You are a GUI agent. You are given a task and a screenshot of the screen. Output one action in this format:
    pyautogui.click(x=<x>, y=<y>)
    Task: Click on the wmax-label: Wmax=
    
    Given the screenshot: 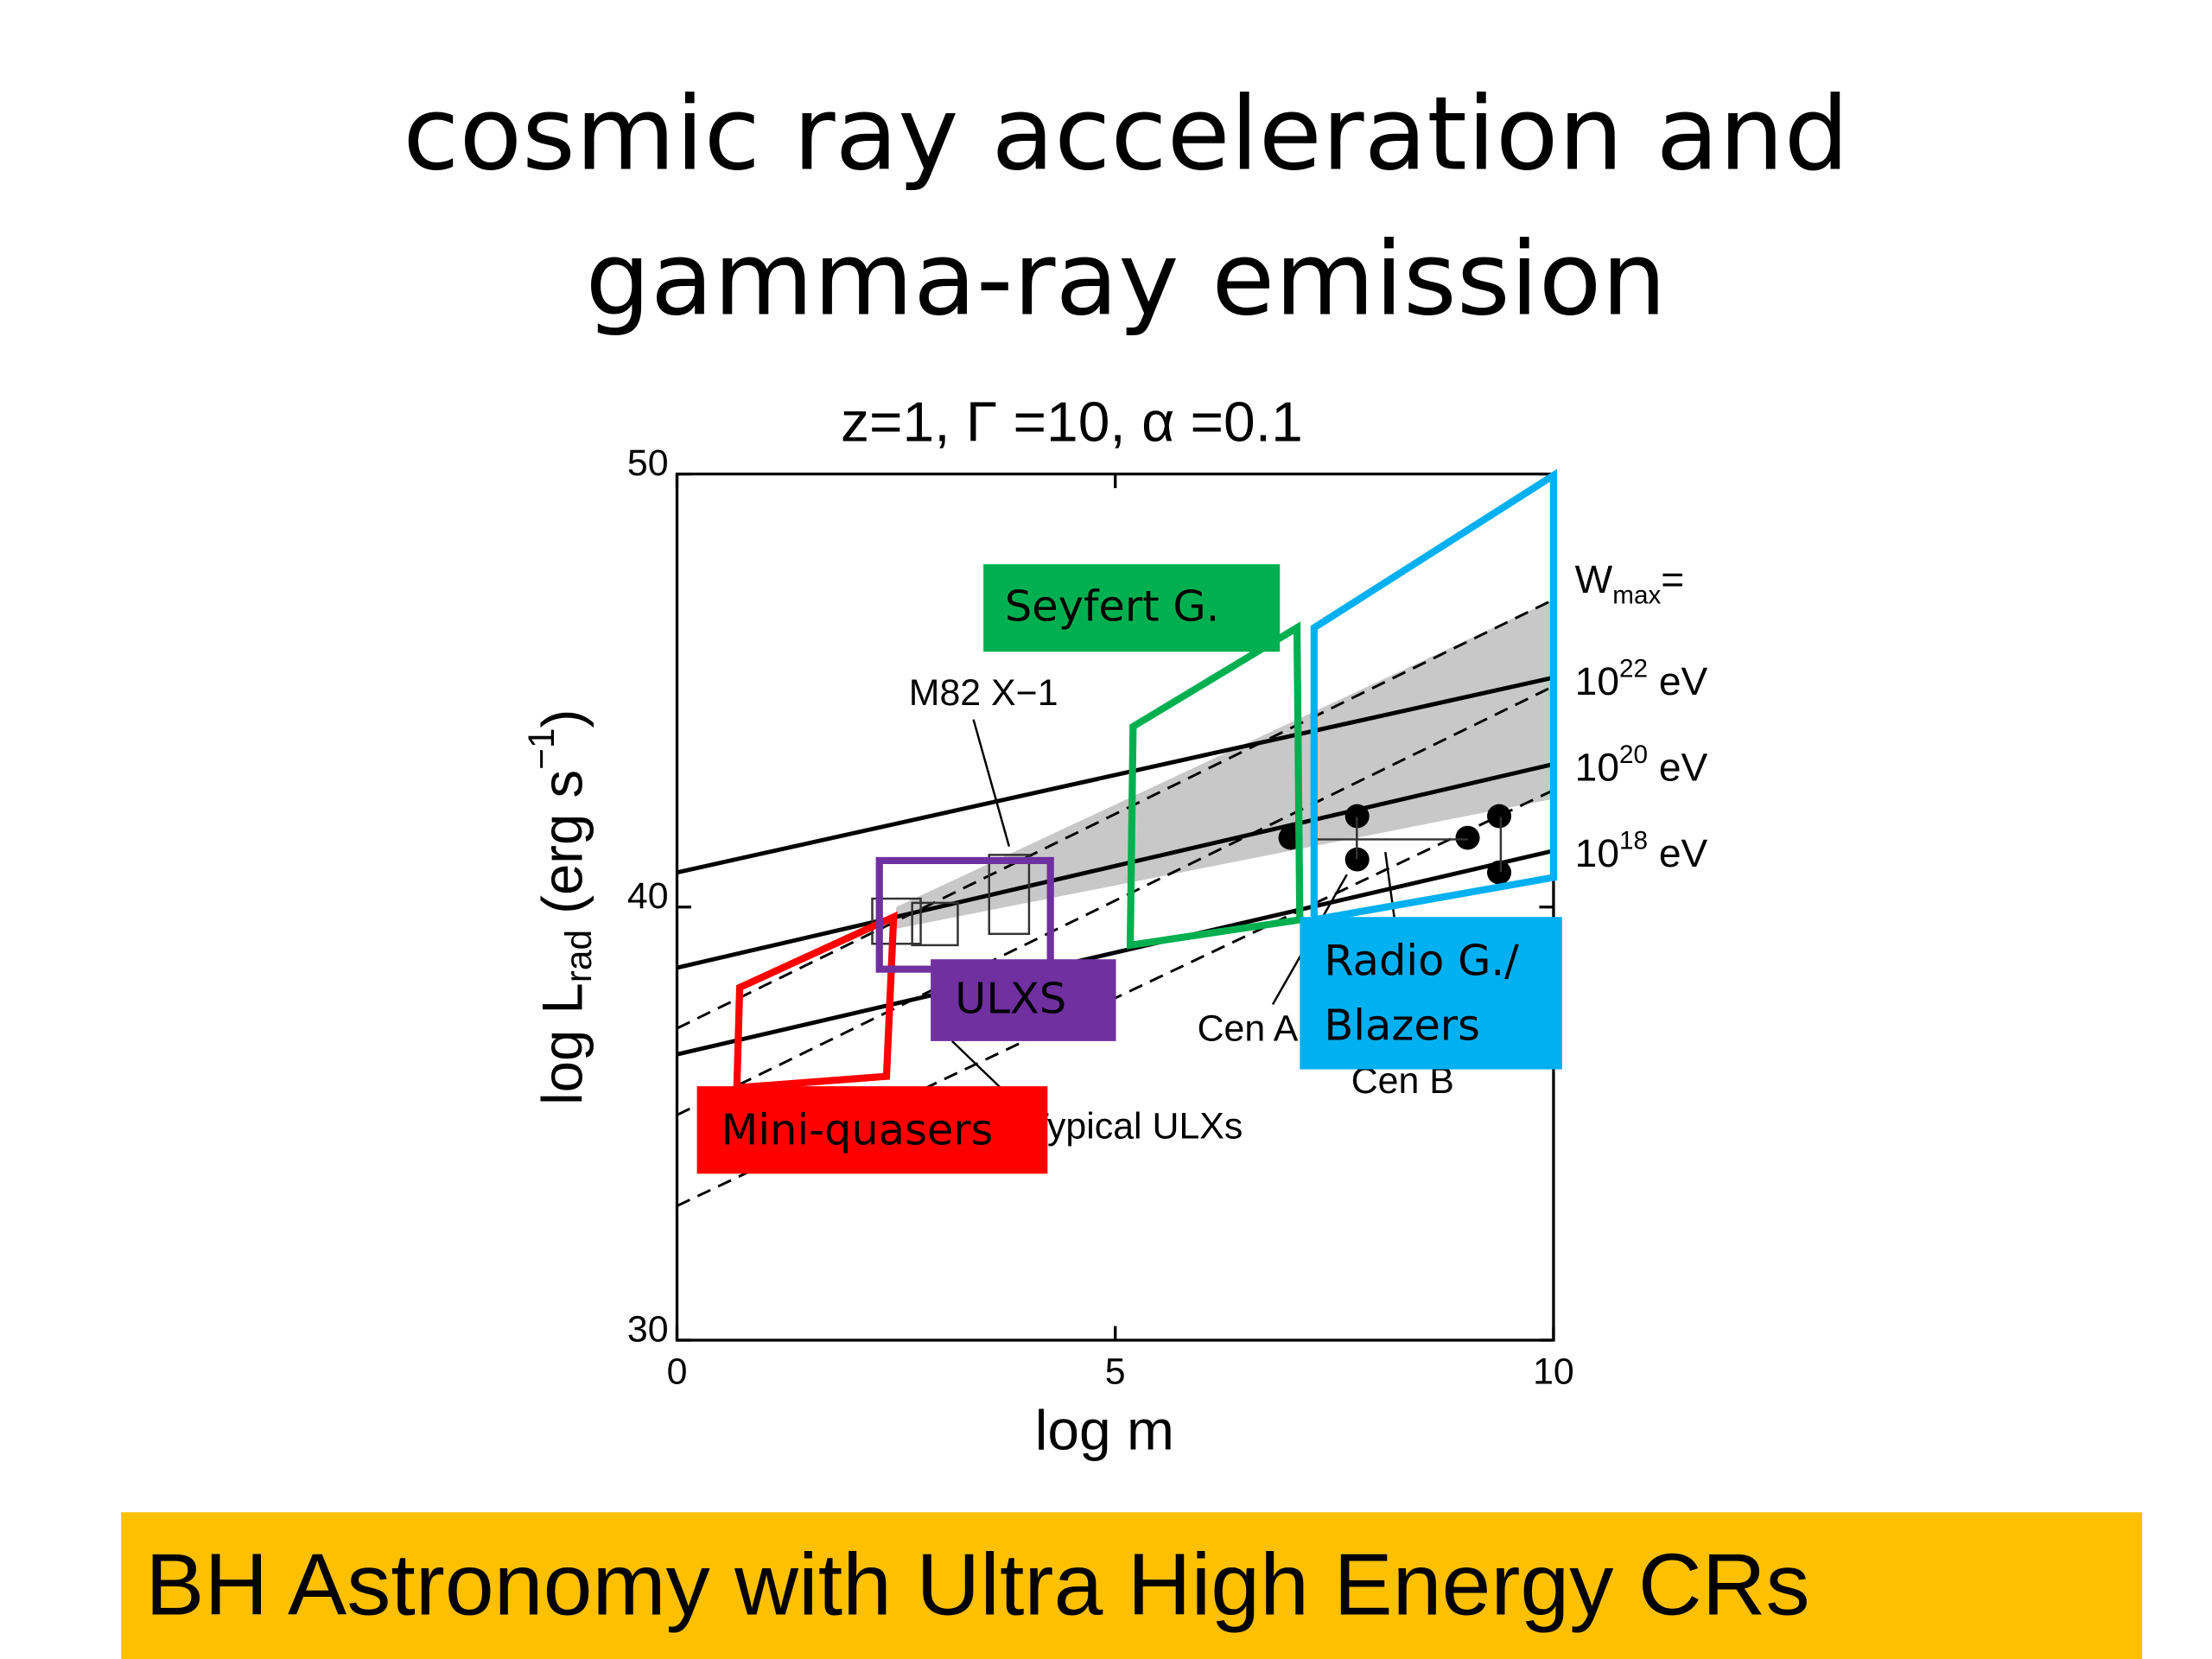 What is the action you would take?
    pyautogui.click(x=1630, y=583)
    